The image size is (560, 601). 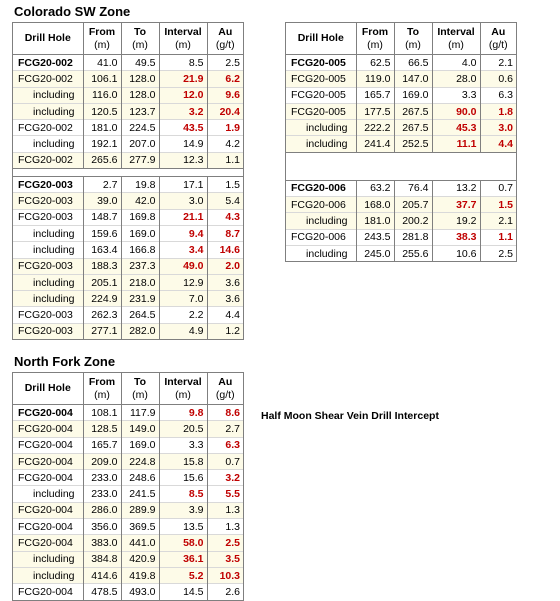 I want to click on au-cell: 4.4, so click(x=224, y=315).